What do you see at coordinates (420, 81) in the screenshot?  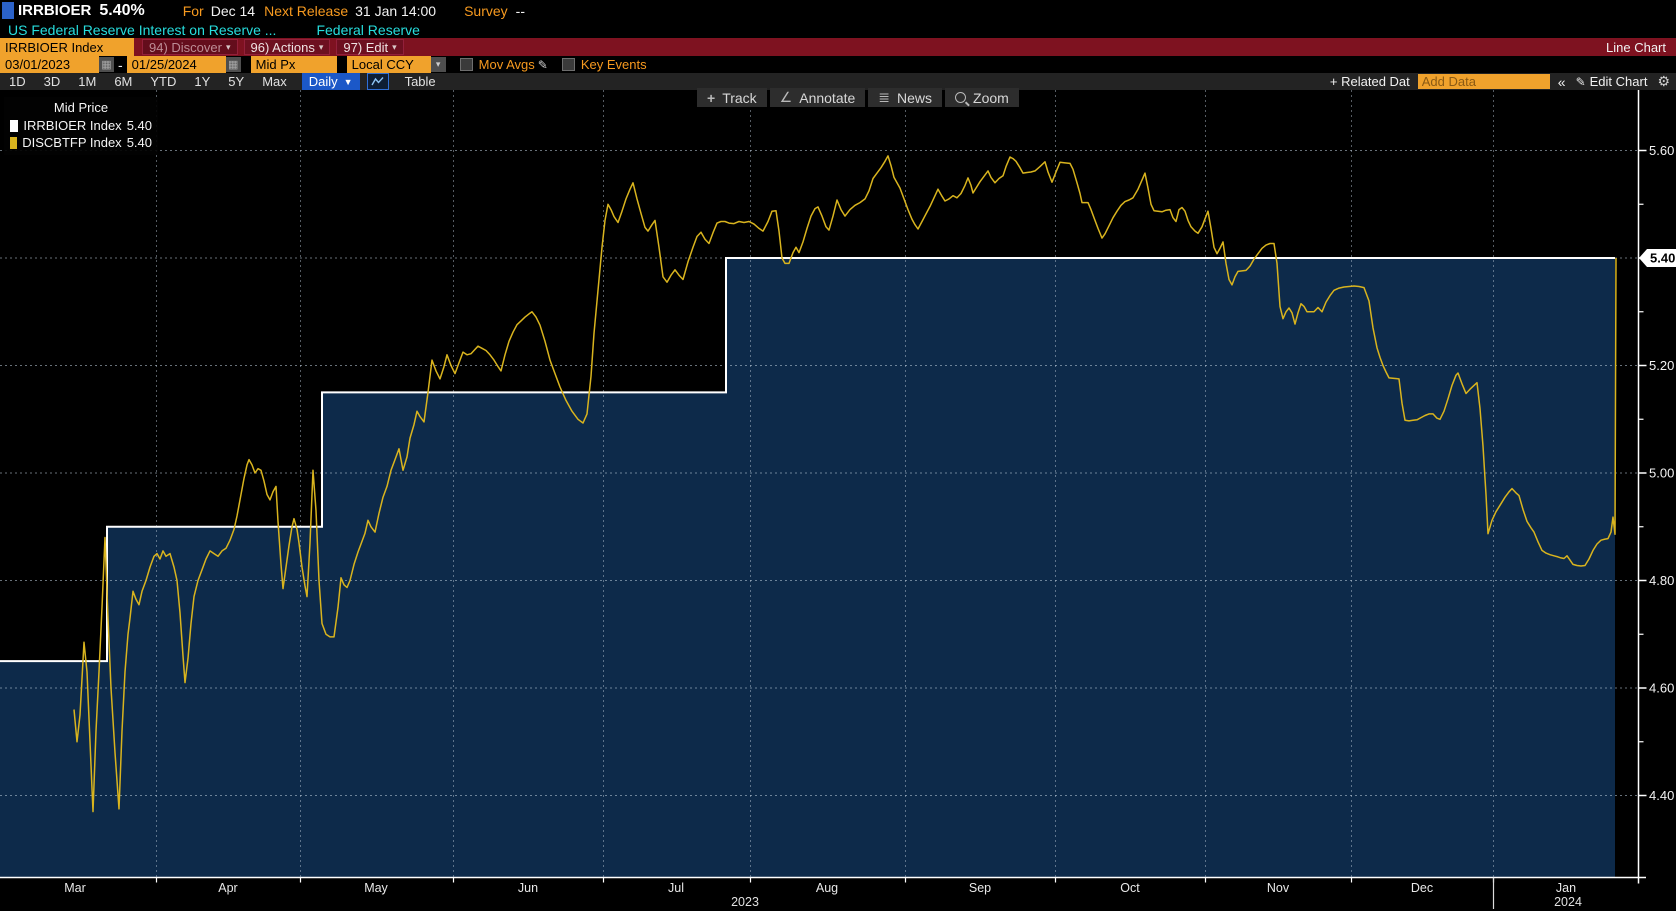 I see `table-button: Table` at bounding box center [420, 81].